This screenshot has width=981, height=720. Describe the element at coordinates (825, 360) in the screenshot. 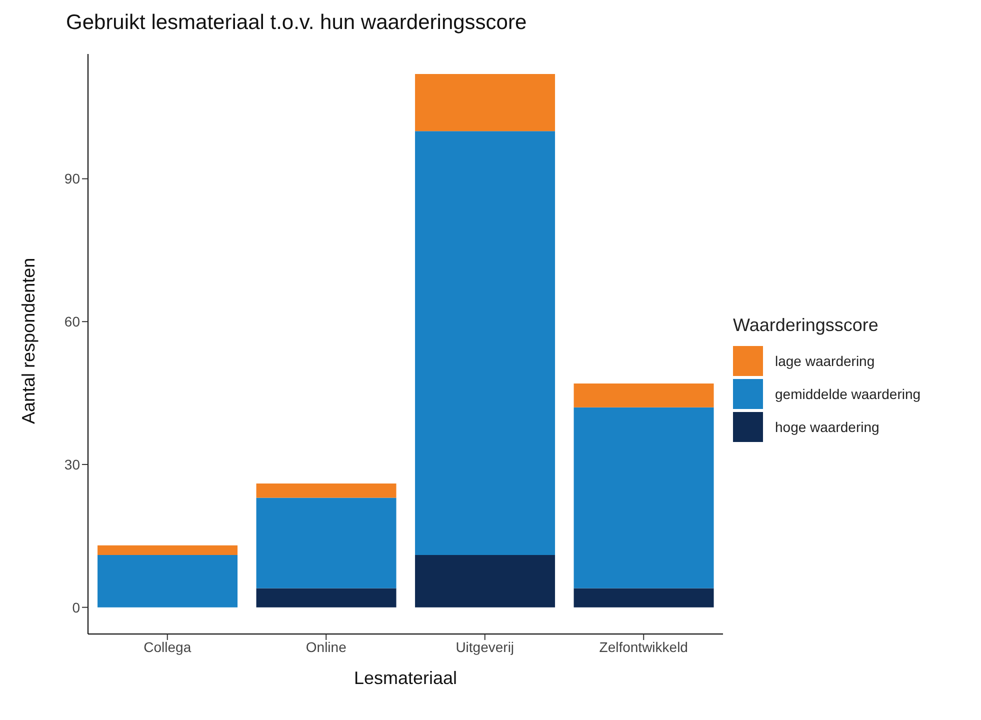

I see `legend-label: lage waardering` at that location.